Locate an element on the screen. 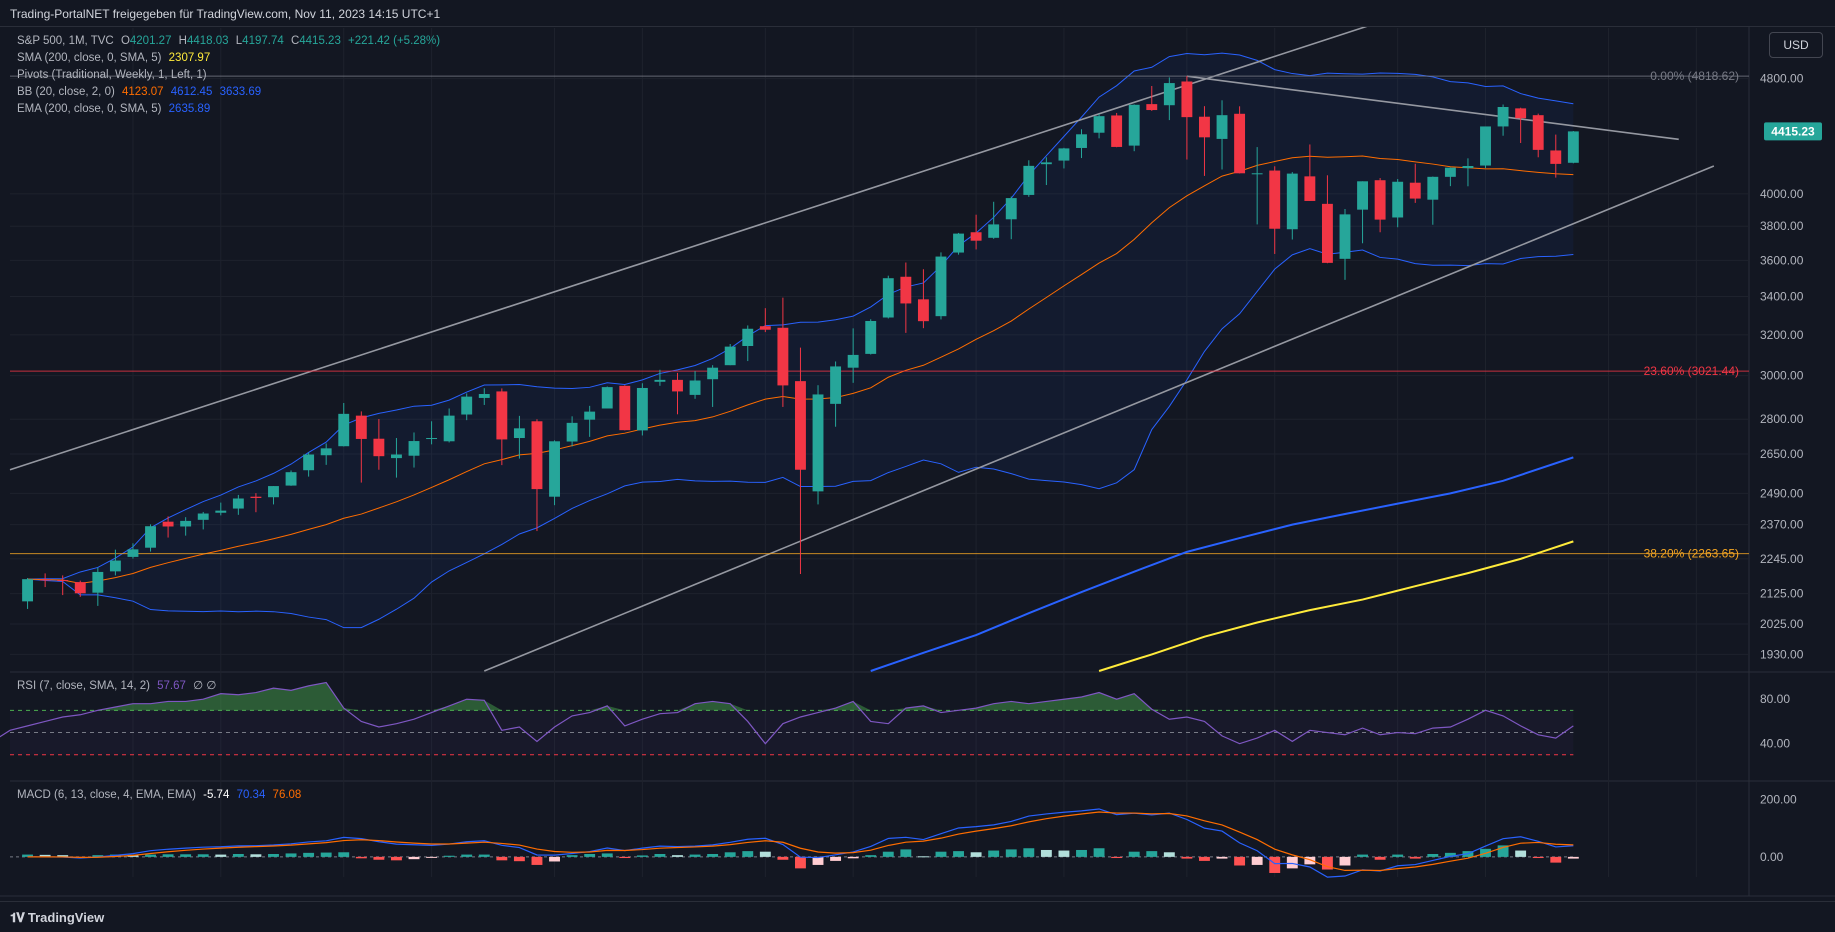 The height and width of the screenshot is (932, 1835). sma-value: 2307.97 is located at coordinates (189, 58).